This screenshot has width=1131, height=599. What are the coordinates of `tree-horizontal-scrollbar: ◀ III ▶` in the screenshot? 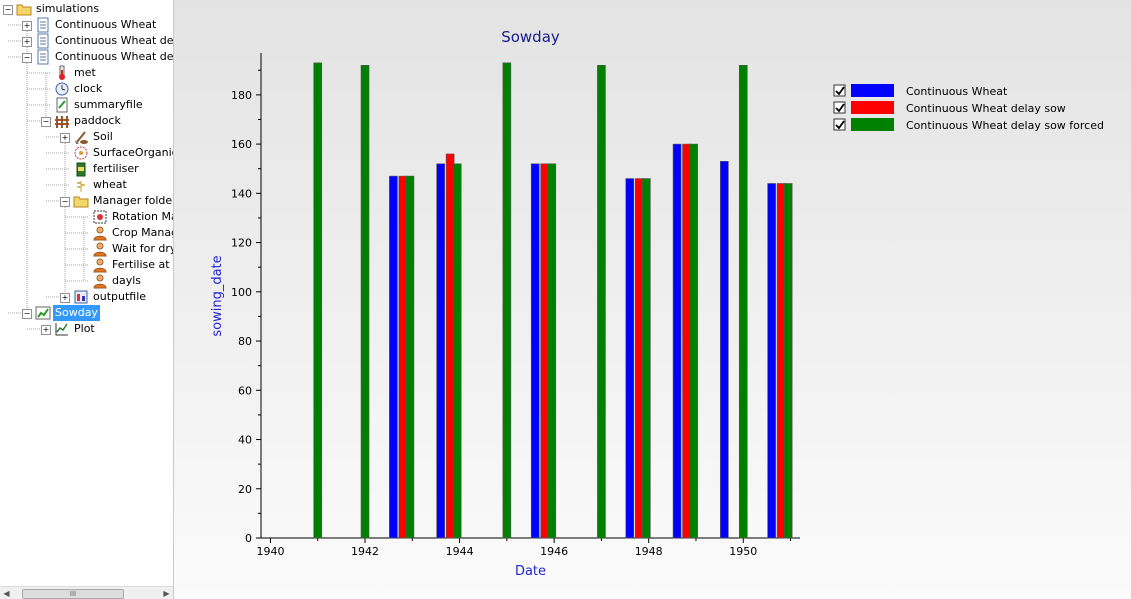 It's located at (86, 592).